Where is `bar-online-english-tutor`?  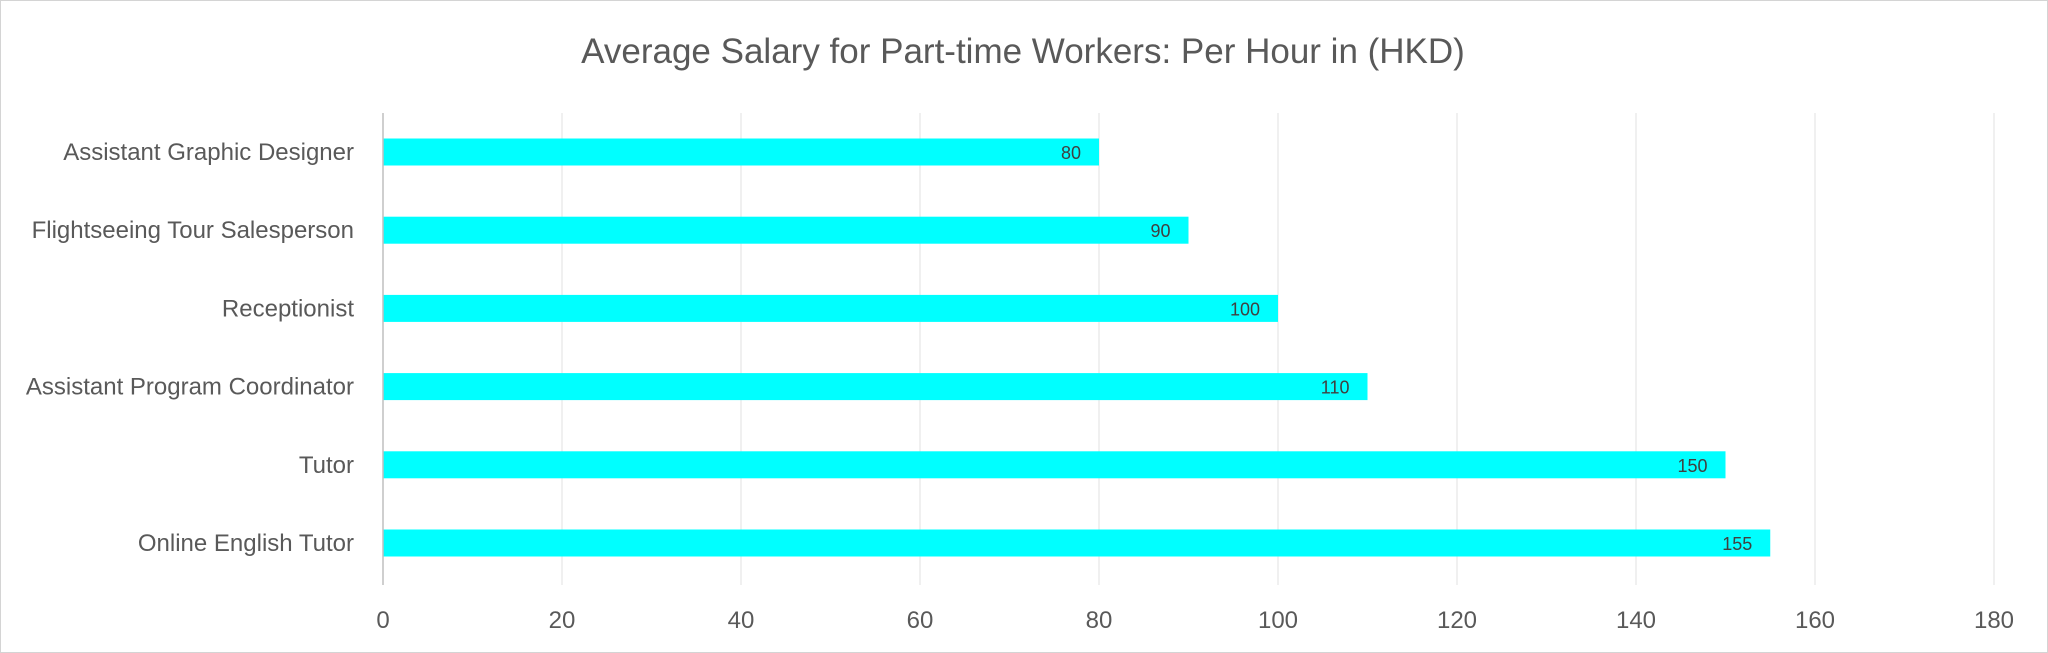 bar-online-english-tutor is located at coordinates (1077, 543).